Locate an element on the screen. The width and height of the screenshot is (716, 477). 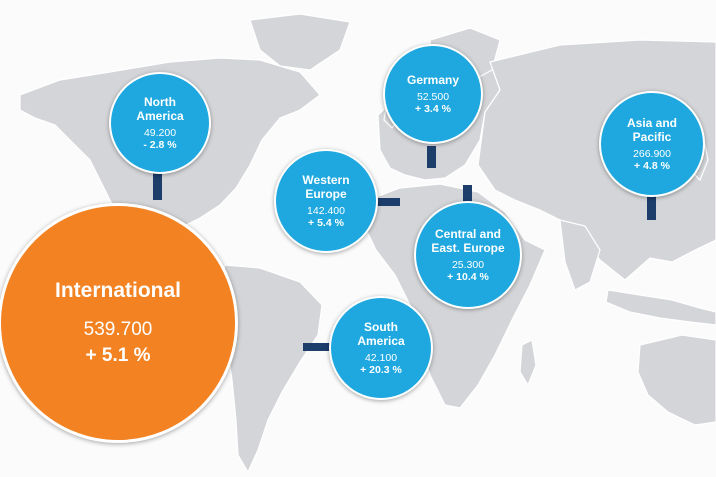
land-madagascar is located at coordinates (528, 363).